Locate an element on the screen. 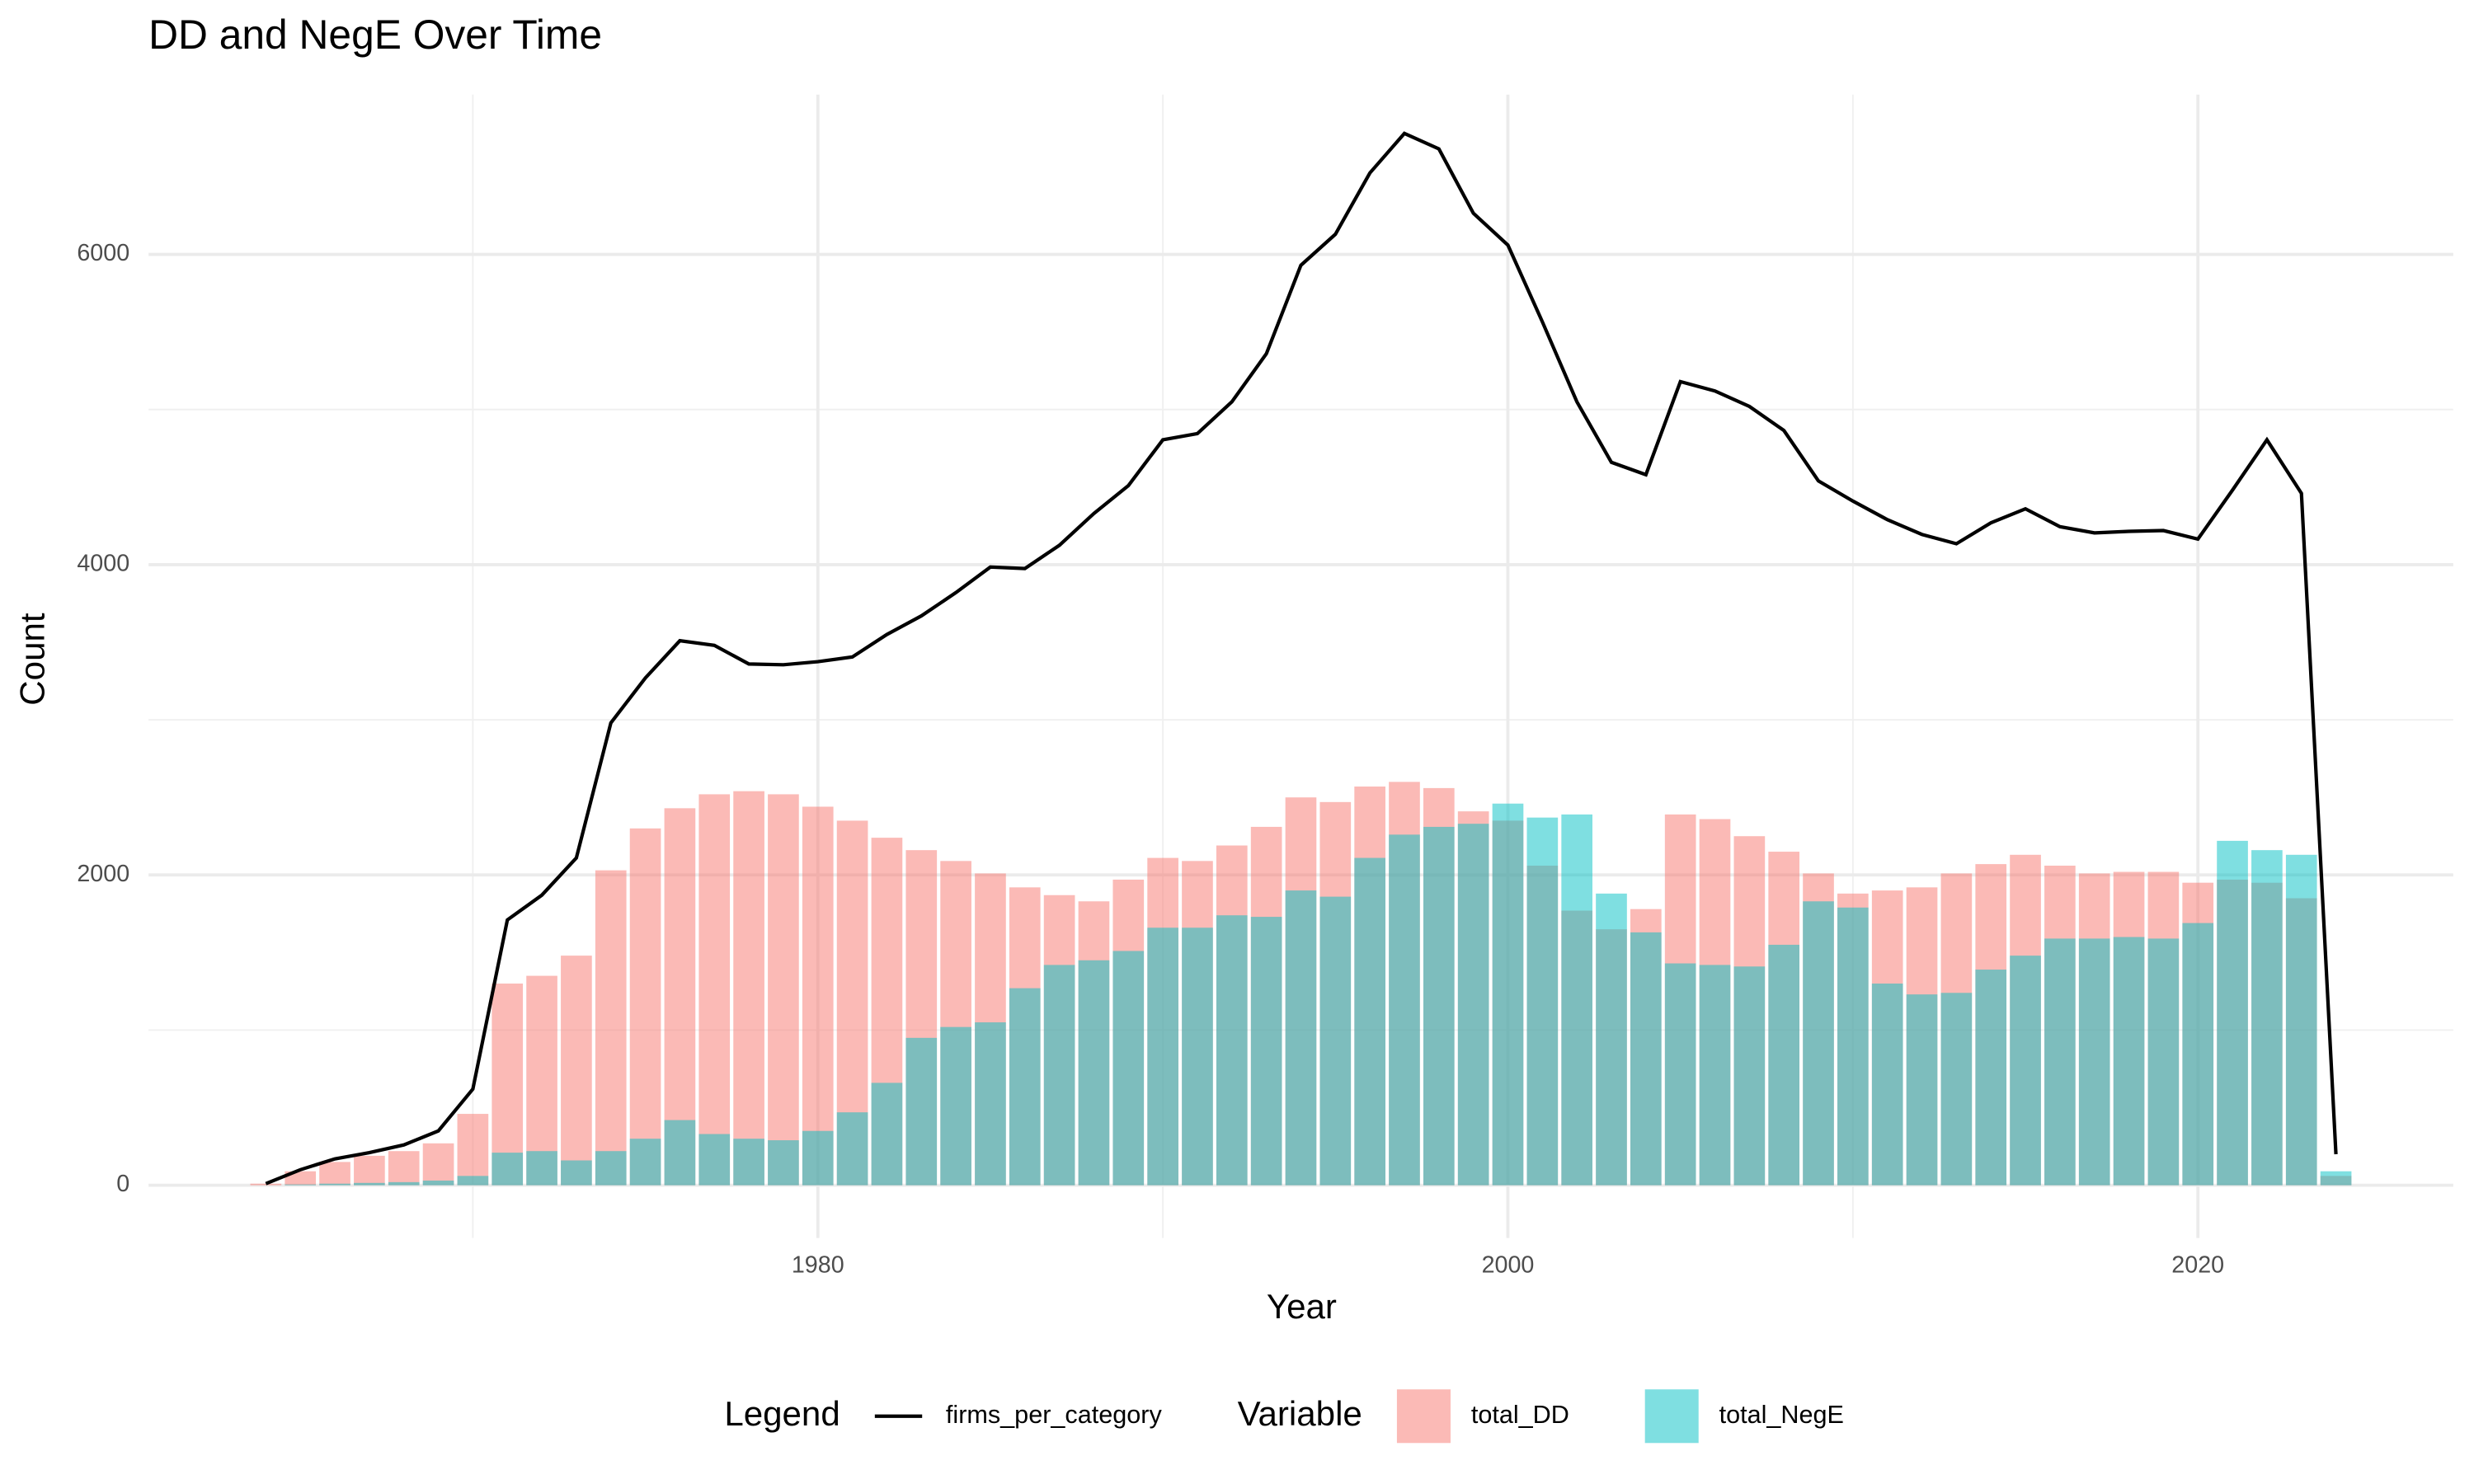 This screenshot has width=2474, height=1484. chart-title: DD and NegE Over Time is located at coordinates (375, 35).